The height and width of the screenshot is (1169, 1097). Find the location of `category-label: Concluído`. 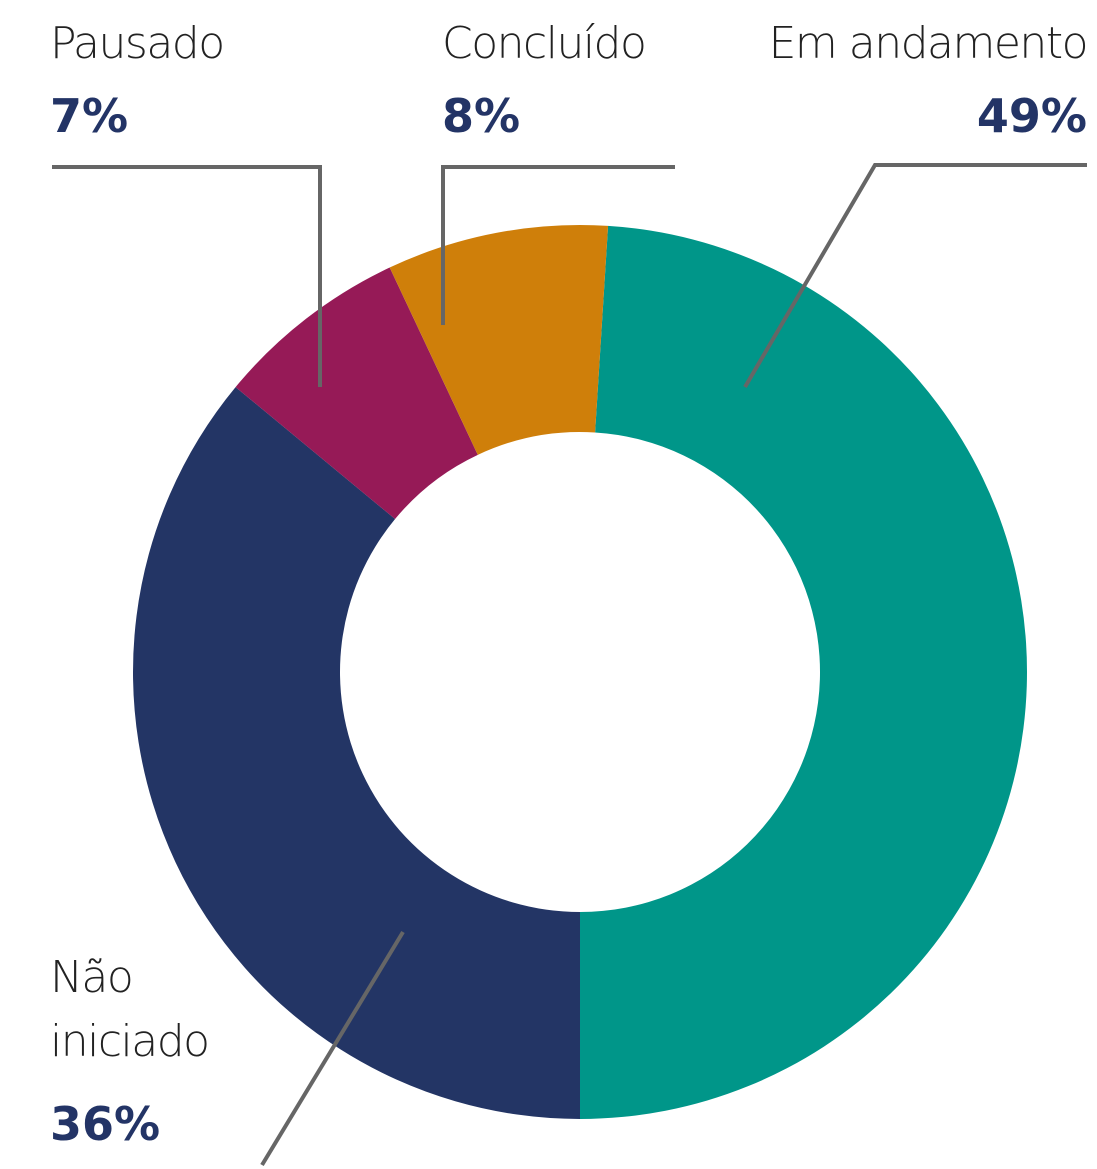

category-label: Concluído is located at coordinates (544, 43).